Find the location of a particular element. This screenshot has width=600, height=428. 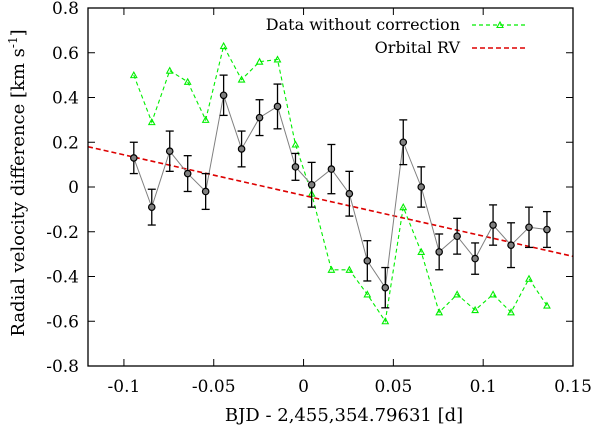

x-tick-label: 0.1 is located at coordinates (483, 387).